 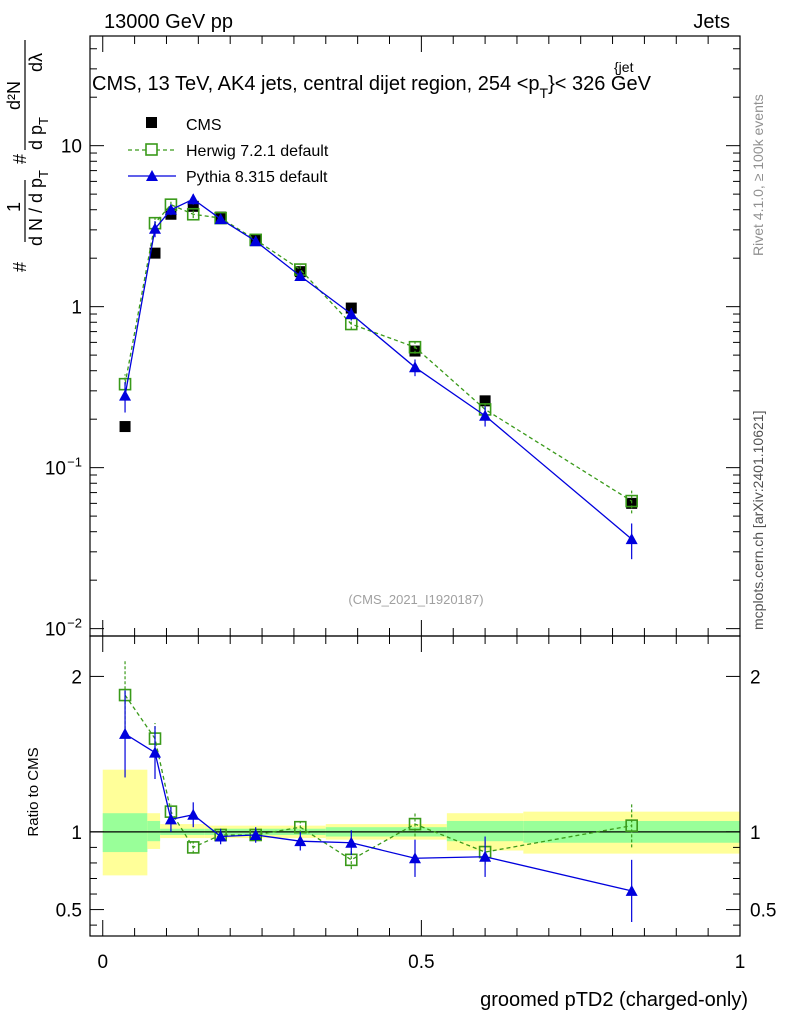 I want to click on ylabel-dn-text: d N / d p, so click(x=36, y=212).